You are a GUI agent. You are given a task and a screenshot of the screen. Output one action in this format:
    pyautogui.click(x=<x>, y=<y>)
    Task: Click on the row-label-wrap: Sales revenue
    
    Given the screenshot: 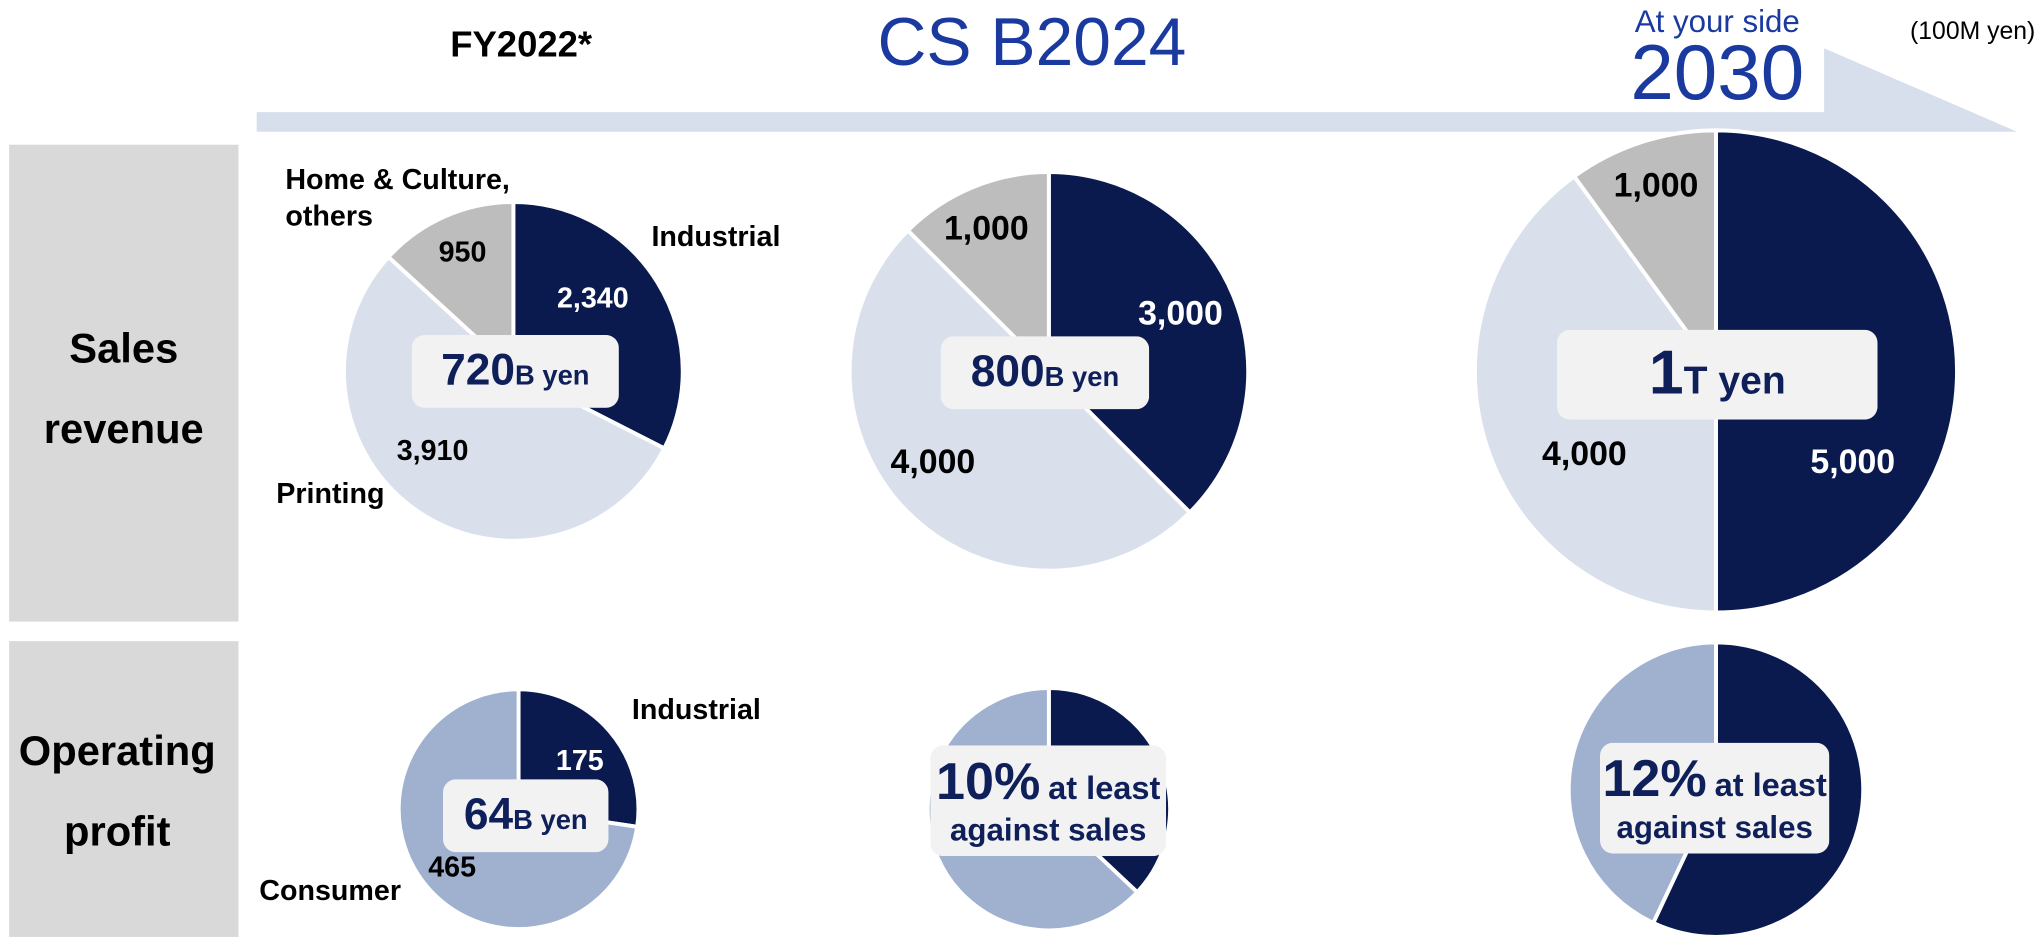 What is the action you would take?
    pyautogui.click(x=123, y=388)
    